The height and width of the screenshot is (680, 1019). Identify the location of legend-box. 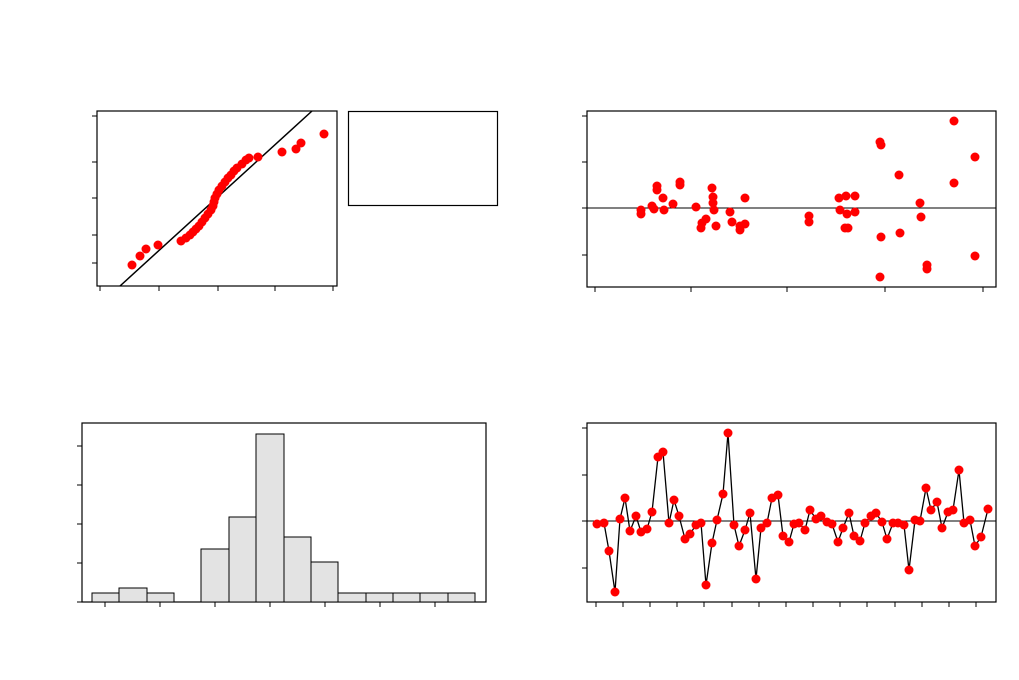
(423, 158).